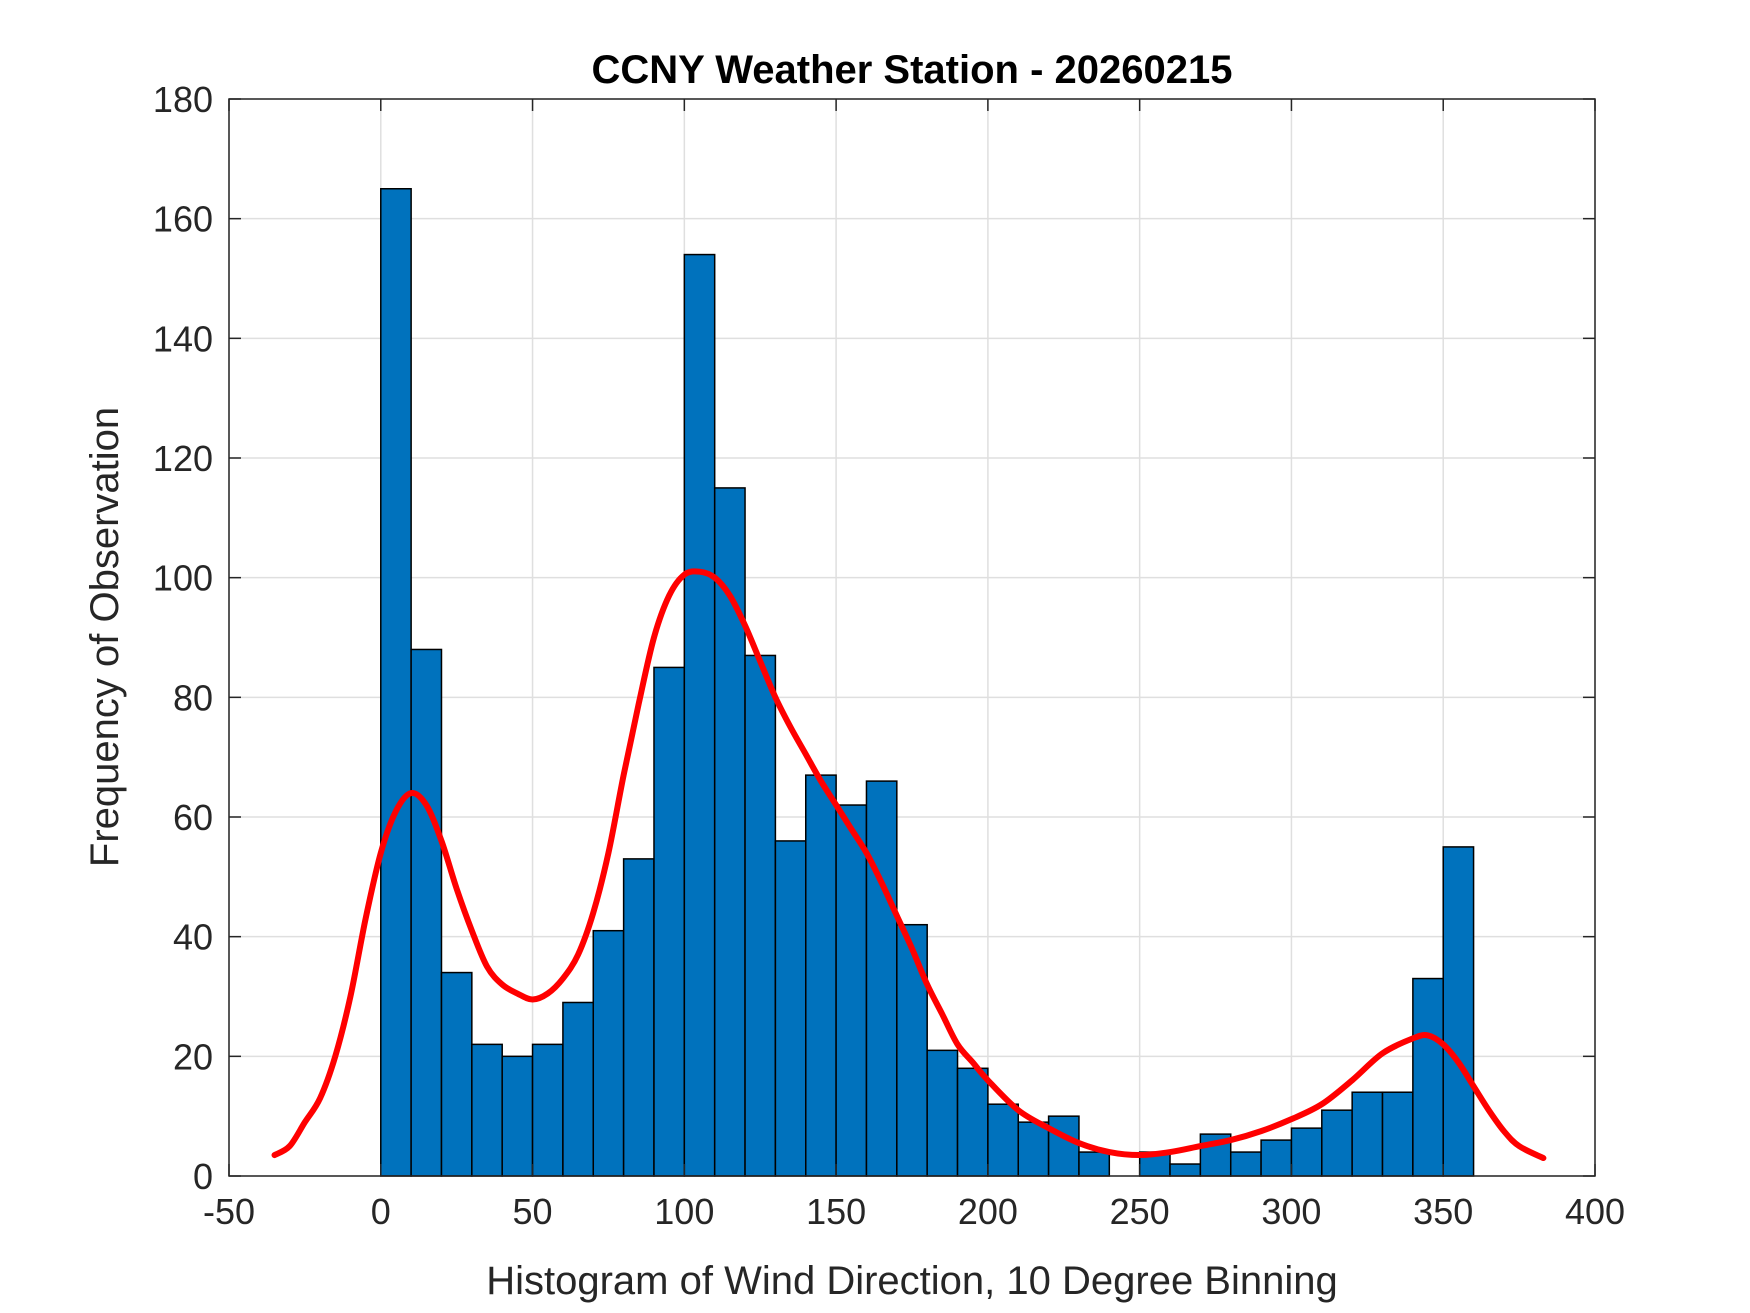 This screenshot has height=1313, width=1750. Describe the element at coordinates (193, 697) in the screenshot. I see `y-tick-label: 80` at that location.